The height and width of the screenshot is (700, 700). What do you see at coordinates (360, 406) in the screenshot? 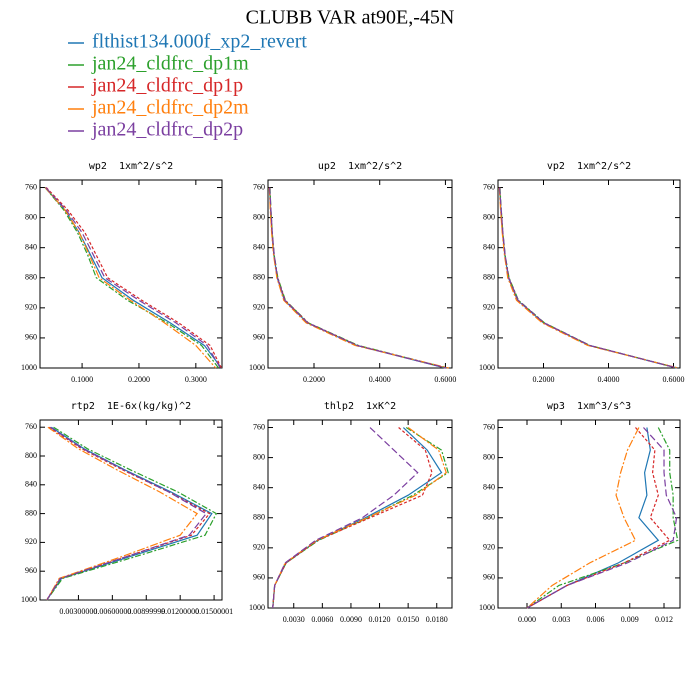
I see `panel-title: thlp2 1xK^2` at bounding box center [360, 406].